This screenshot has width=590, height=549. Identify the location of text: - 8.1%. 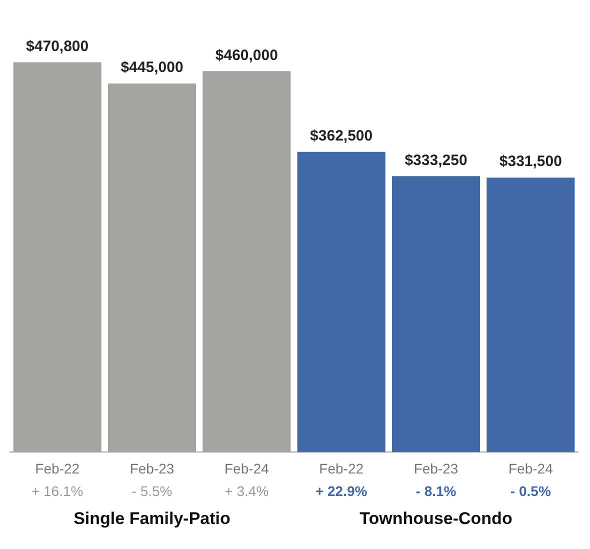
(436, 490).